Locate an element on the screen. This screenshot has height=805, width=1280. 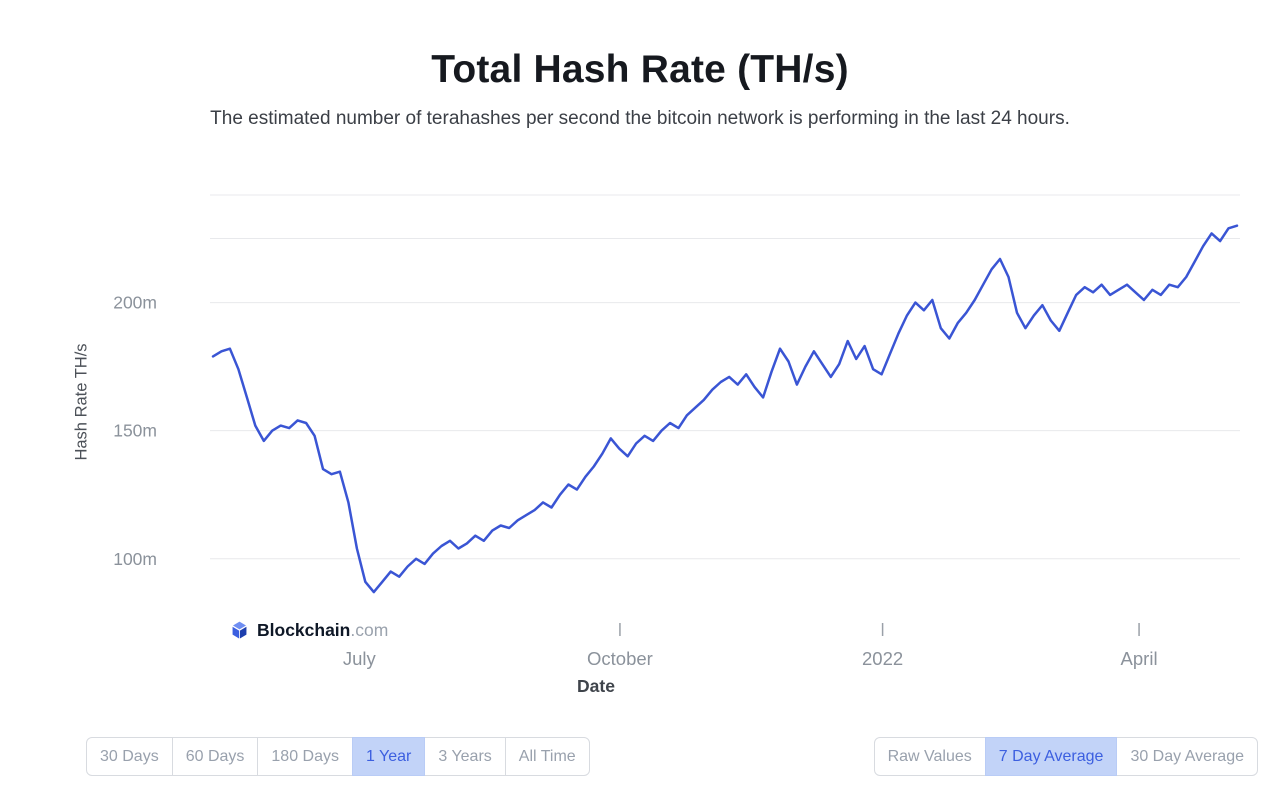
x-tick-label: 2022 is located at coordinates (882, 658).